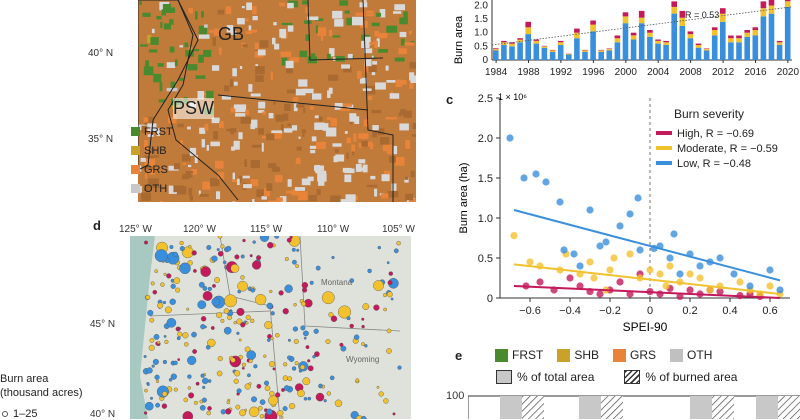 The width and height of the screenshot is (800, 420). I want to click on e-bar-frst-total, so click(511, 407).